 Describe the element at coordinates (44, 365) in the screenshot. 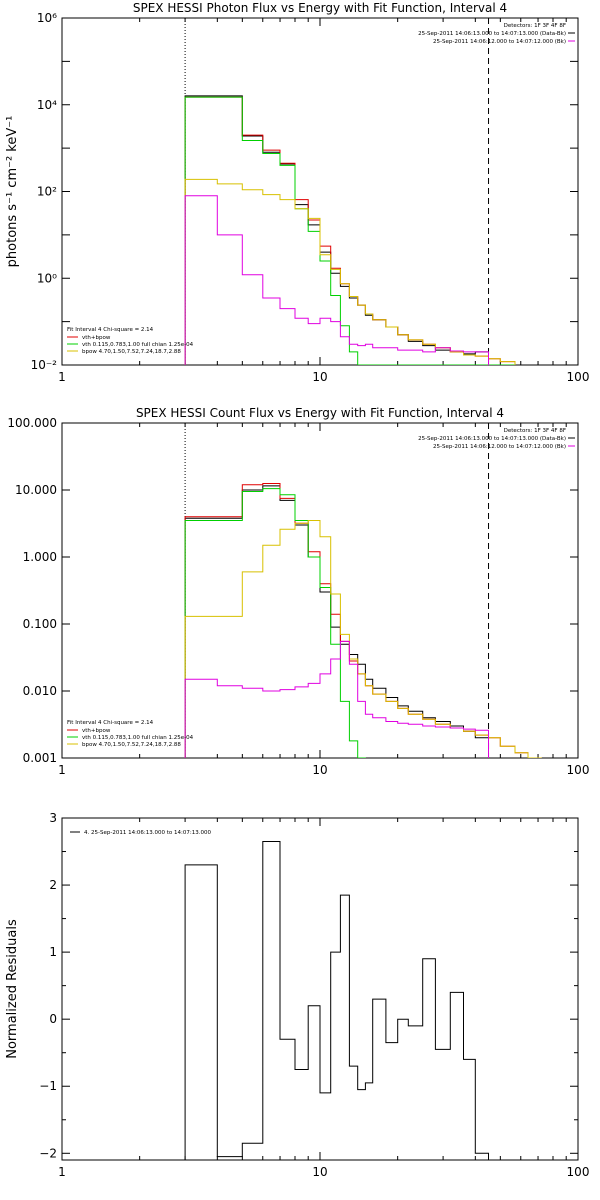

I see `y-tick-label: 10⁻²` at that location.